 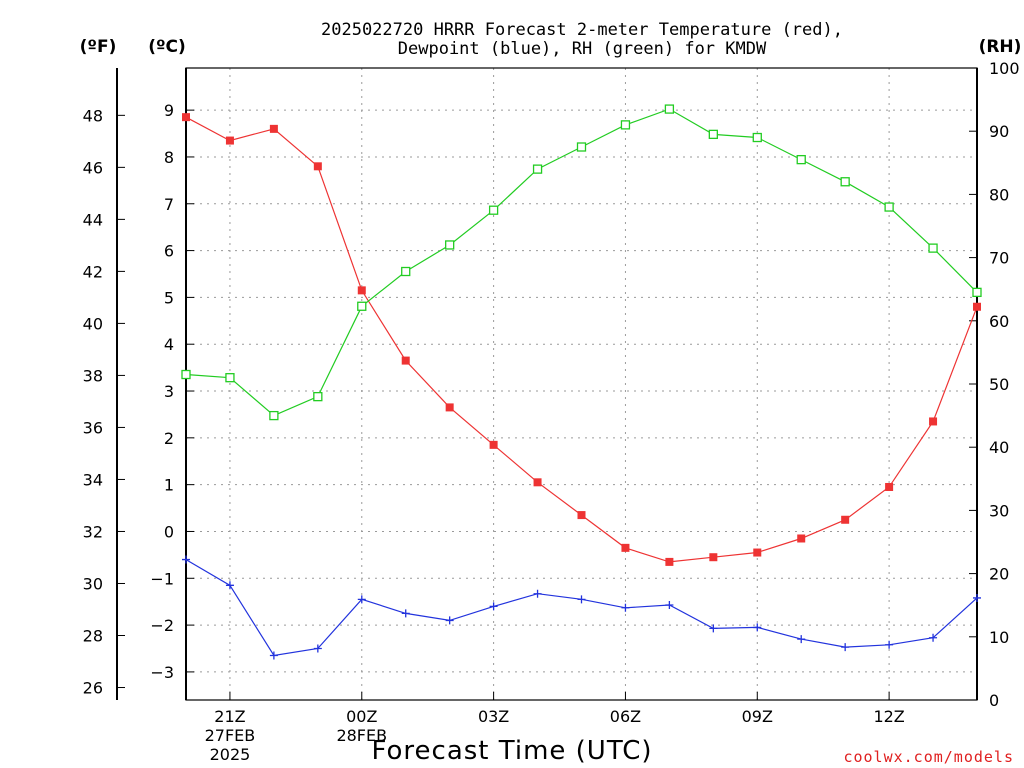 I want to click on x-tick-date: 28FEB, so click(x=361, y=735).